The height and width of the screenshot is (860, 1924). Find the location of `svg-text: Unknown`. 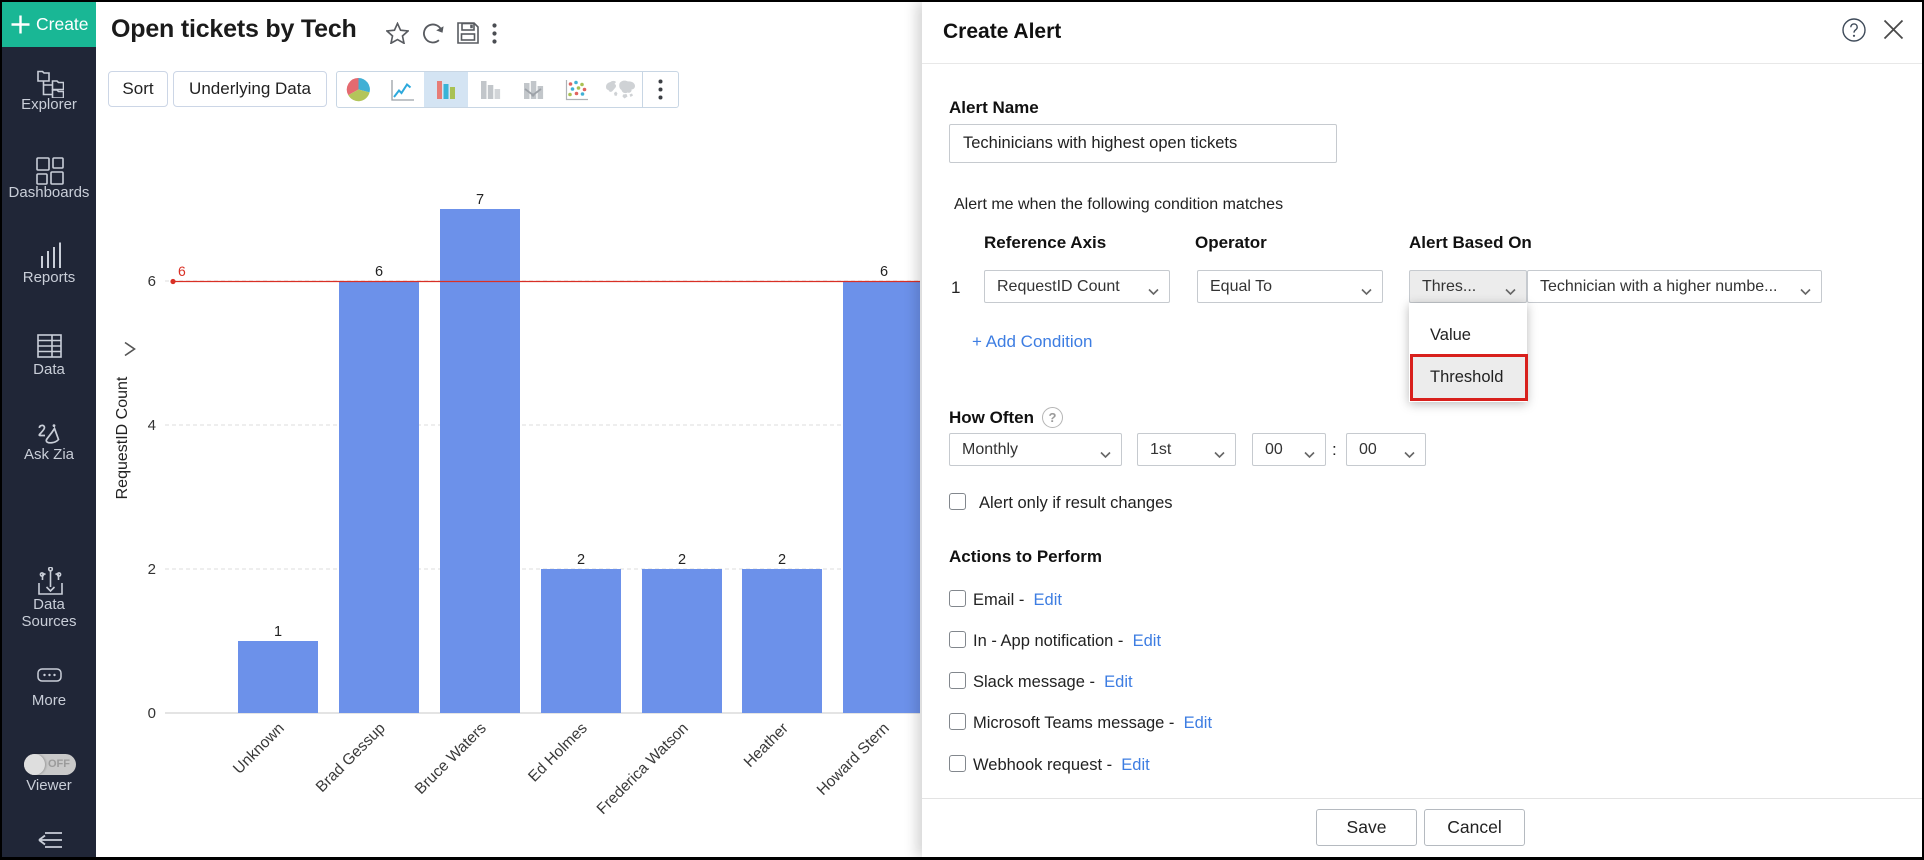

svg-text: Unknown is located at coordinates (259, 749).